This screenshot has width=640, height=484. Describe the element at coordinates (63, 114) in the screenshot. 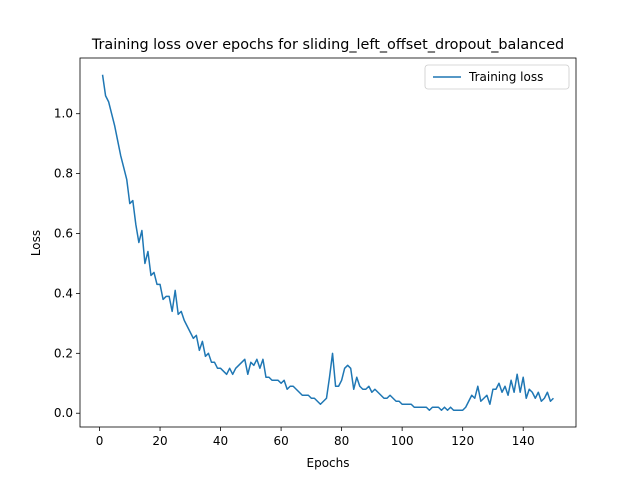

I see `y-tick-label: 1.0` at that location.